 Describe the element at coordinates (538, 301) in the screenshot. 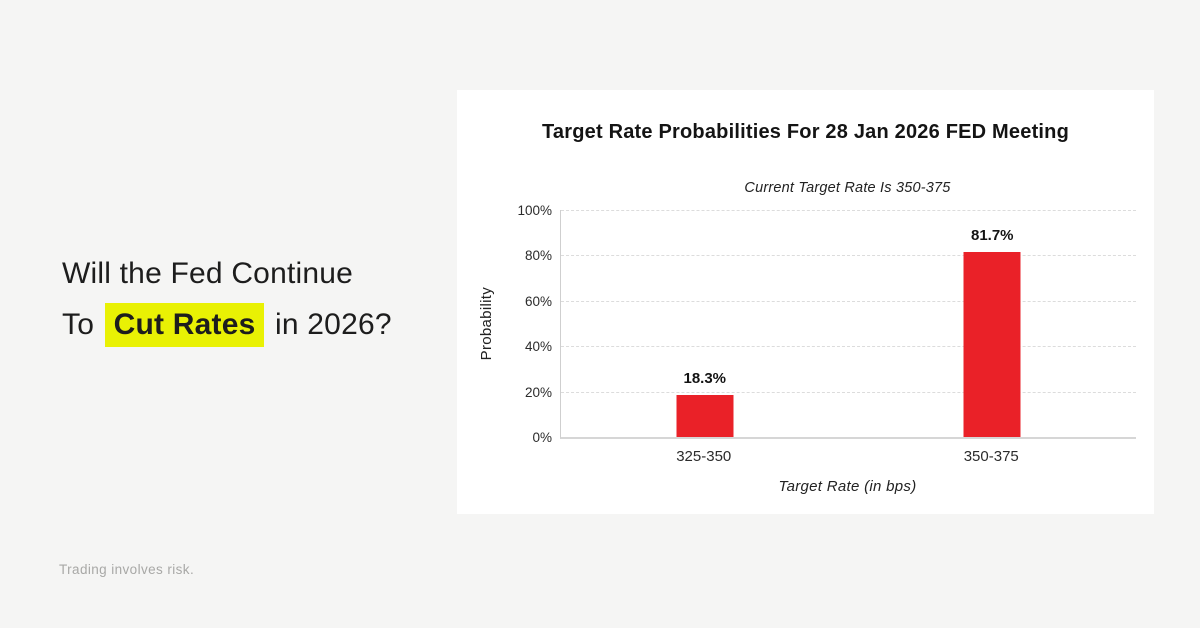

I see `y-tick-label: 60%` at that location.